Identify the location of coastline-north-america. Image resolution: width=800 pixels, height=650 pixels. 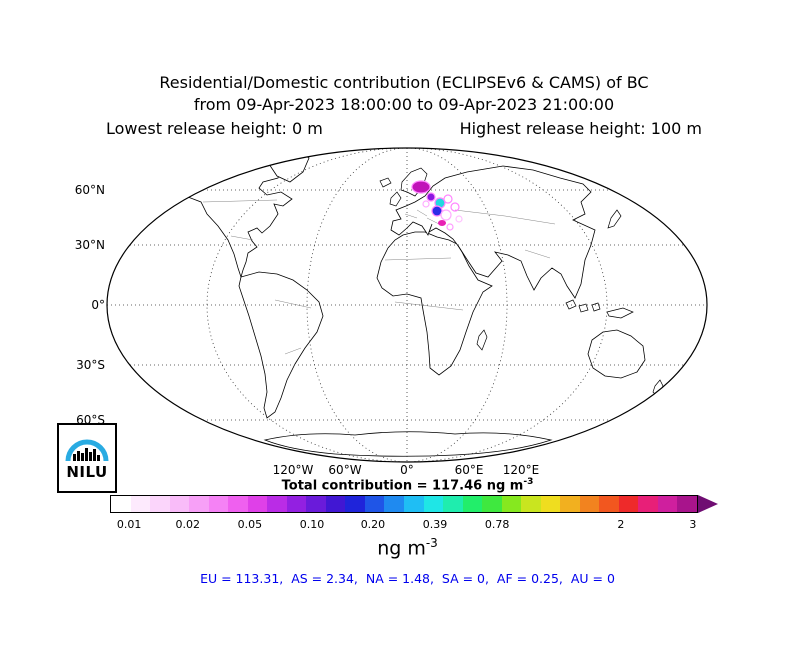
(232, 219).